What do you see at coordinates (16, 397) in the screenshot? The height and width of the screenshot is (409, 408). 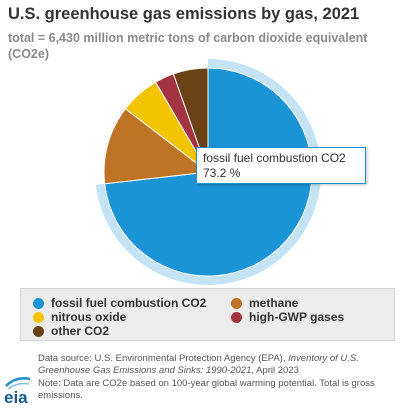 I see `logo-text: eia` at bounding box center [16, 397].